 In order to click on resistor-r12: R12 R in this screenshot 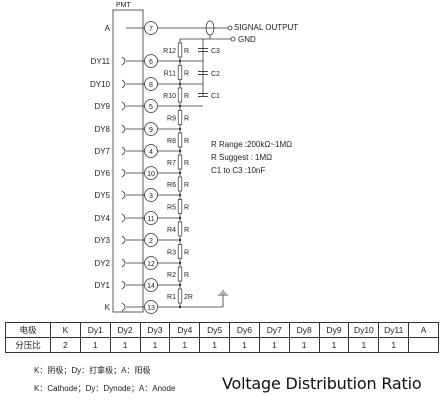, I will do `click(176, 50)`.